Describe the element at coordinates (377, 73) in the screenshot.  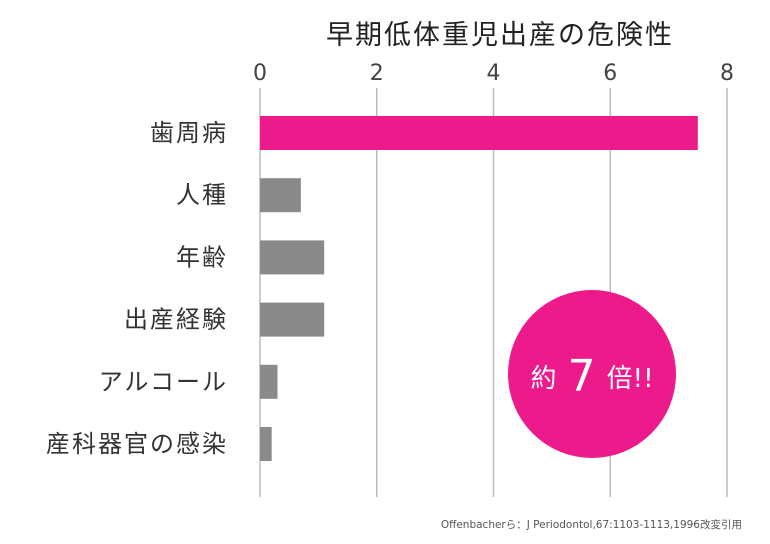
I see `x-tick-label: 2` at that location.